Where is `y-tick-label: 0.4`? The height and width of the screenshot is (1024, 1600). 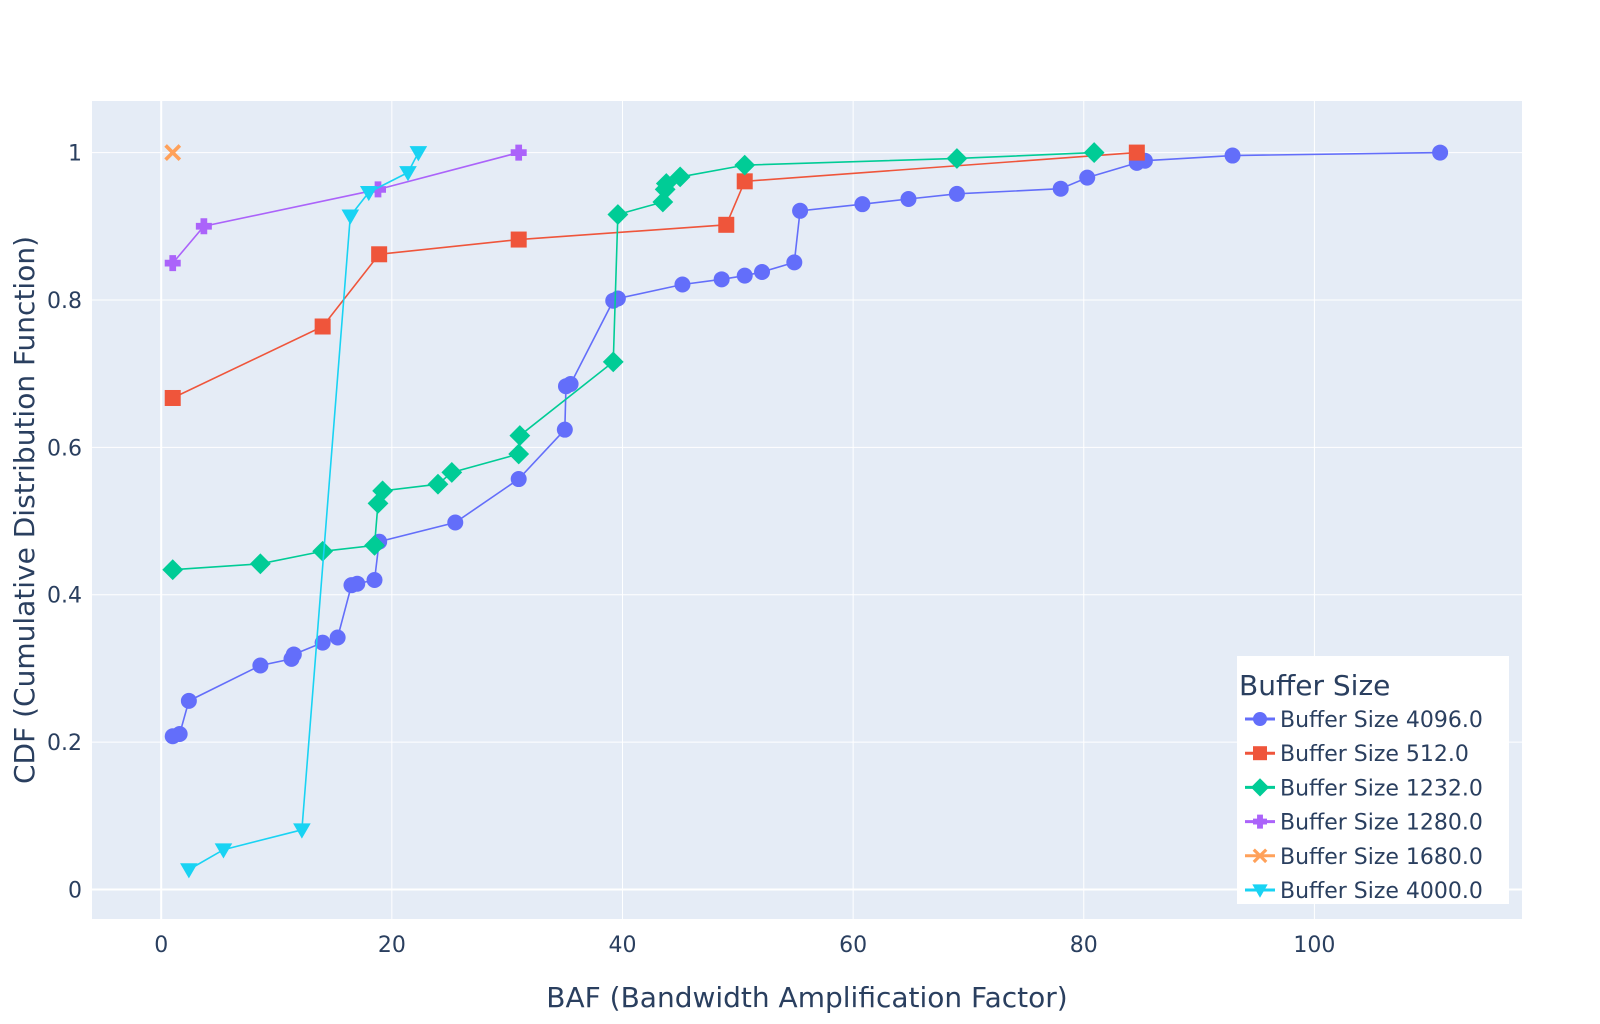
y-tick-label: 0.4 is located at coordinates (64, 596).